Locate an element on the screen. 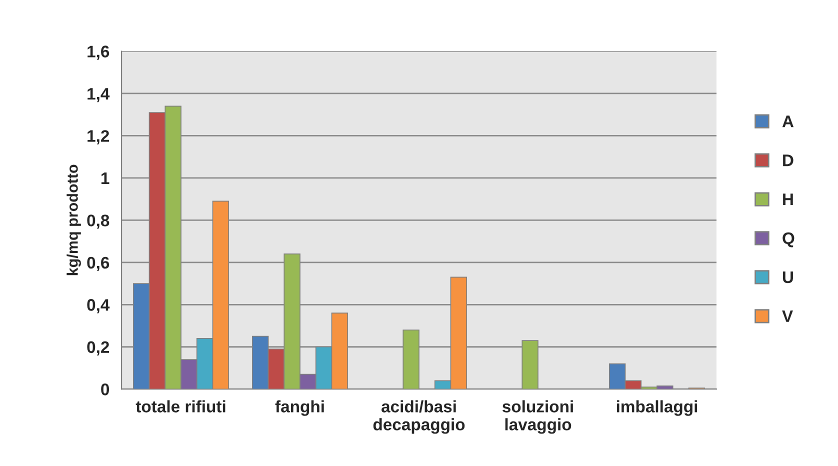  y-tick-label: 0 is located at coordinates (105, 390).